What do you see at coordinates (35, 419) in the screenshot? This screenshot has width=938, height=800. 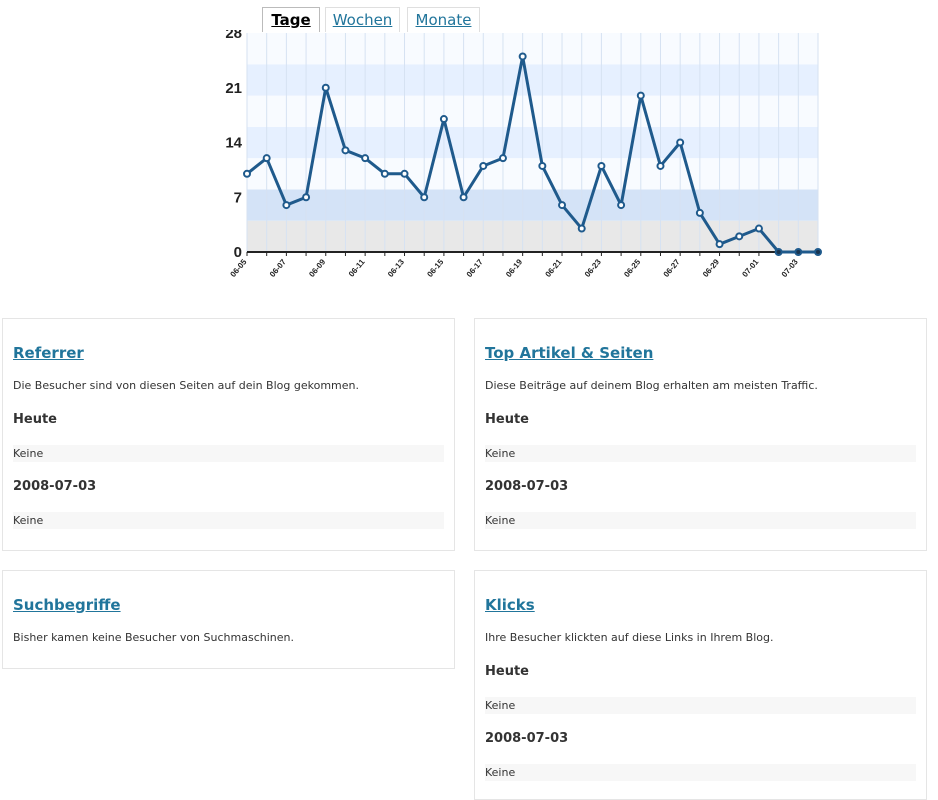 I see `referrer-heute-label: Heute` at bounding box center [35, 419].